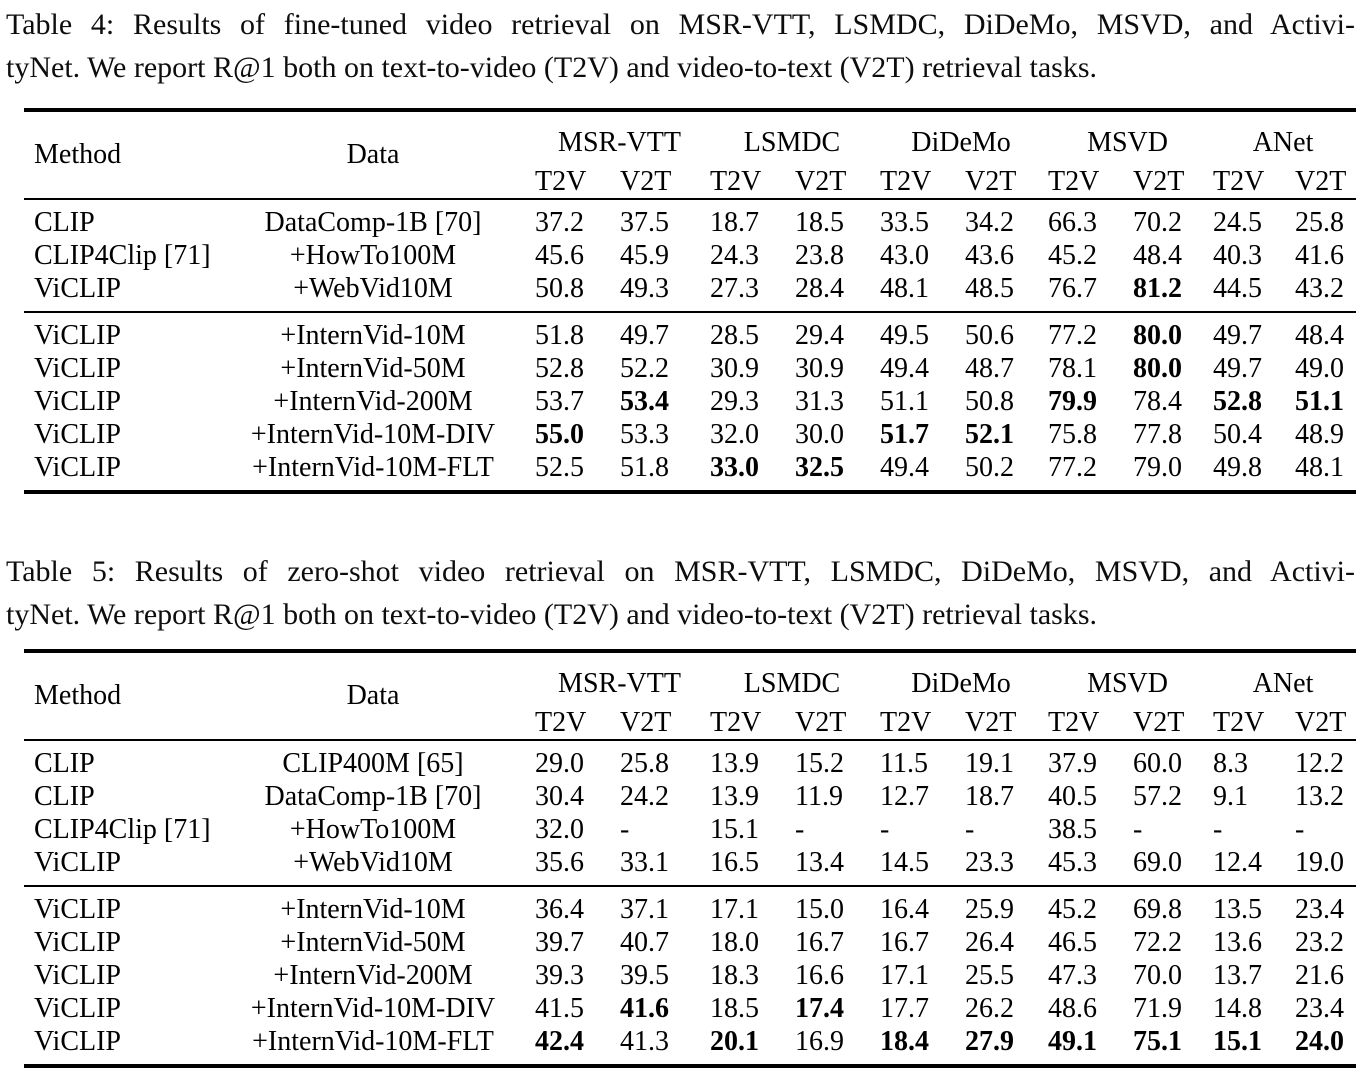 This screenshot has height=1072, width=1363. What do you see at coordinates (1238, 467) in the screenshot?
I see `value-cell: 49.8` at bounding box center [1238, 467].